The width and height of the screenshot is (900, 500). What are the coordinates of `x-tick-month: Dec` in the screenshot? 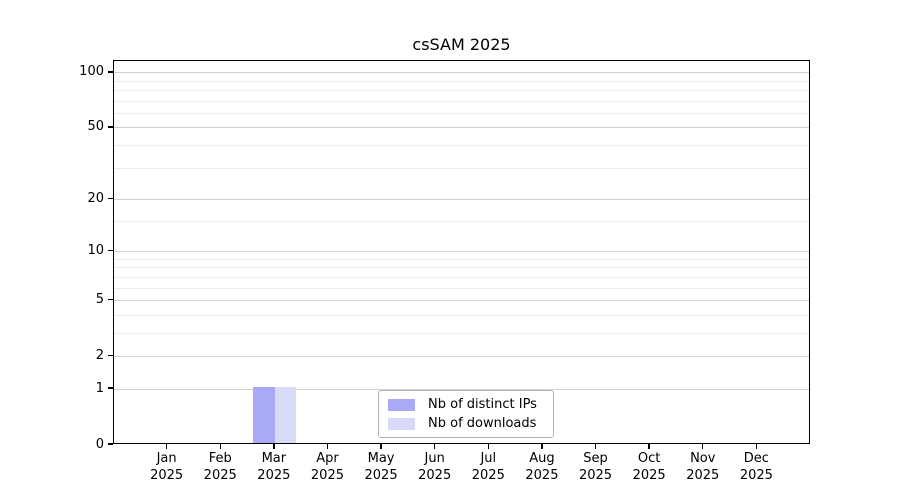 It's located at (756, 458).